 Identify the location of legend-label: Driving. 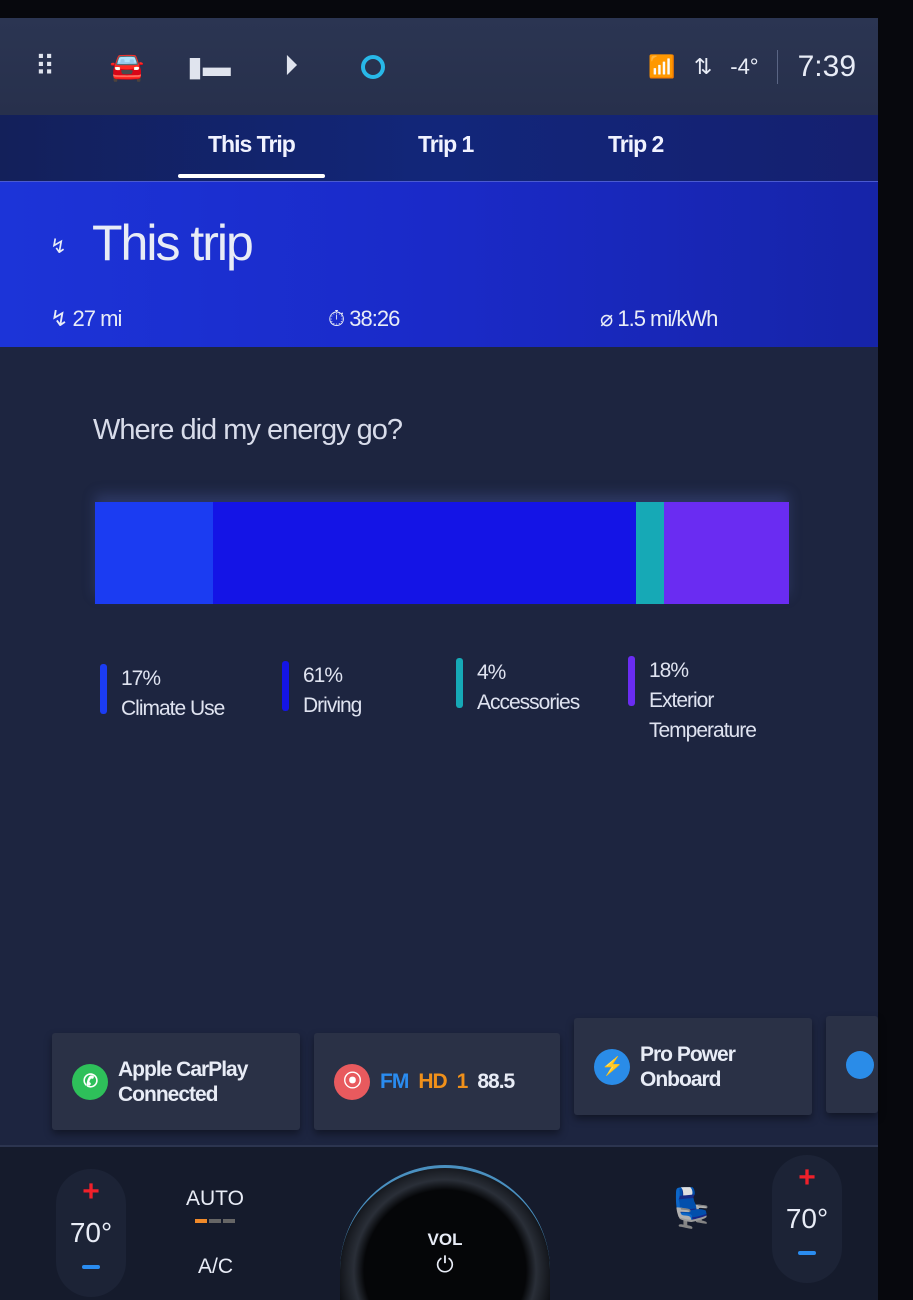
(332, 705).